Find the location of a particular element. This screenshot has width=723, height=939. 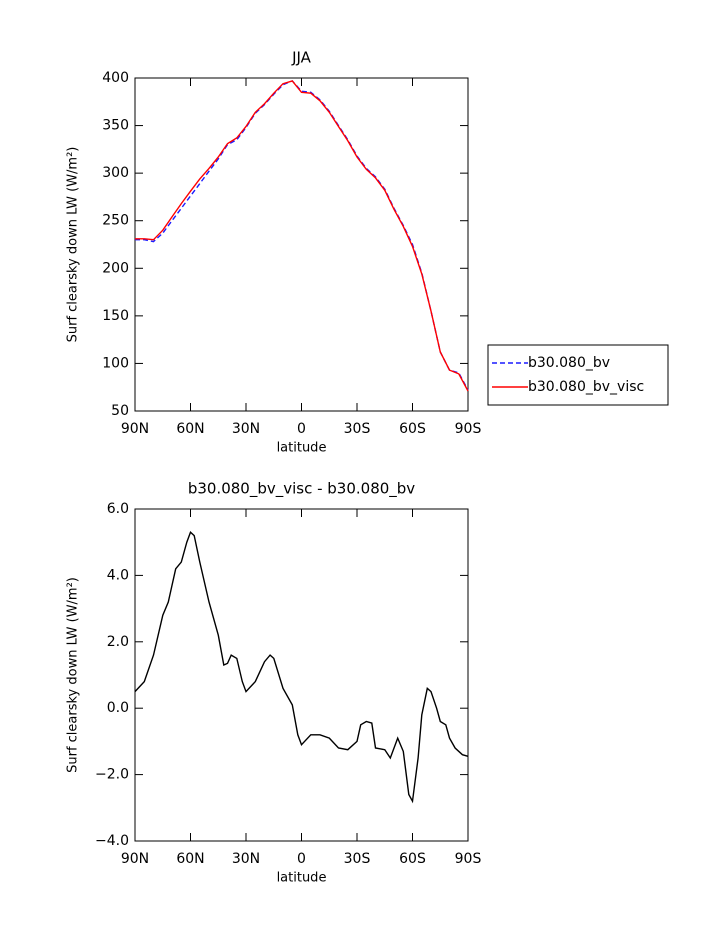

y-tick-label: 6.0 is located at coordinates (118, 509).